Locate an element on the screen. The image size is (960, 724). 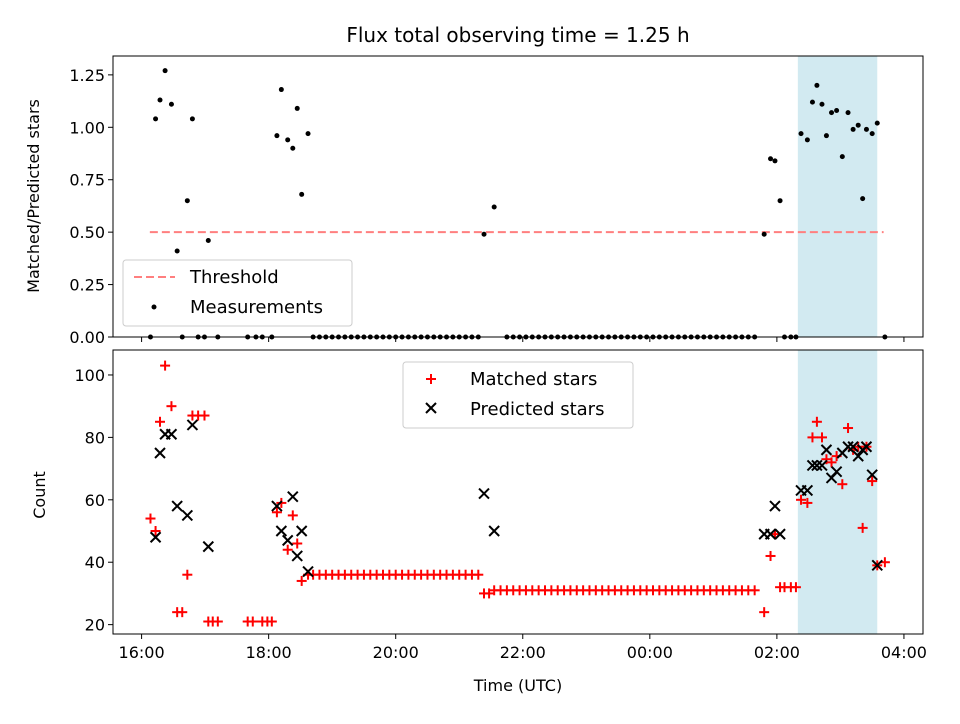
legend-predicted-swatch is located at coordinates (431, 408).